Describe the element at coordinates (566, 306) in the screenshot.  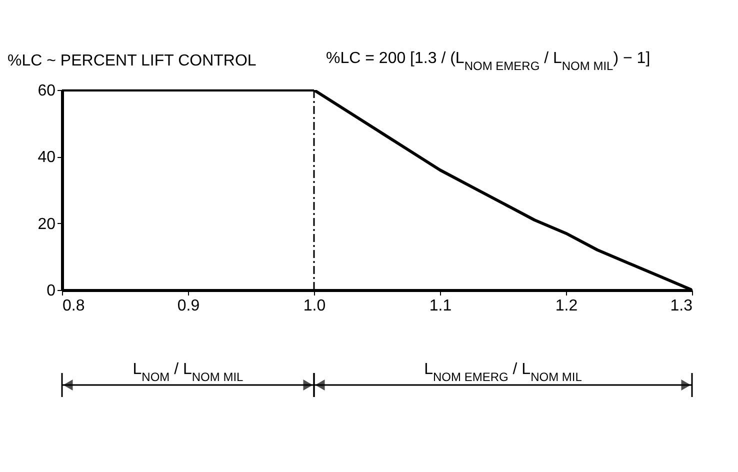
I see `x-tick-label: 1.2` at that location.